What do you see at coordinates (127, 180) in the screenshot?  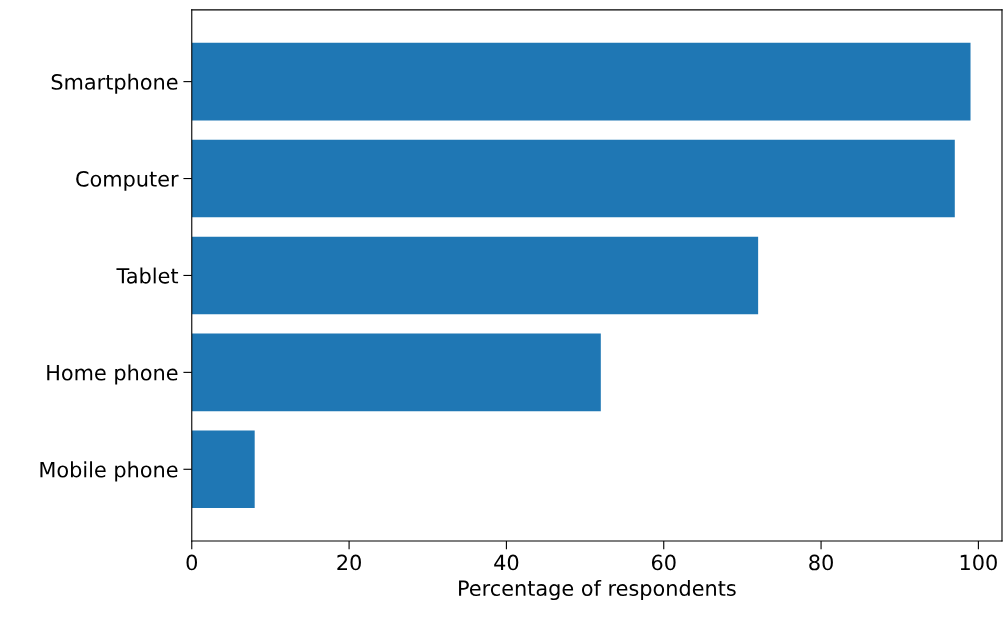 I see `y-tick-label: Computer` at bounding box center [127, 180].